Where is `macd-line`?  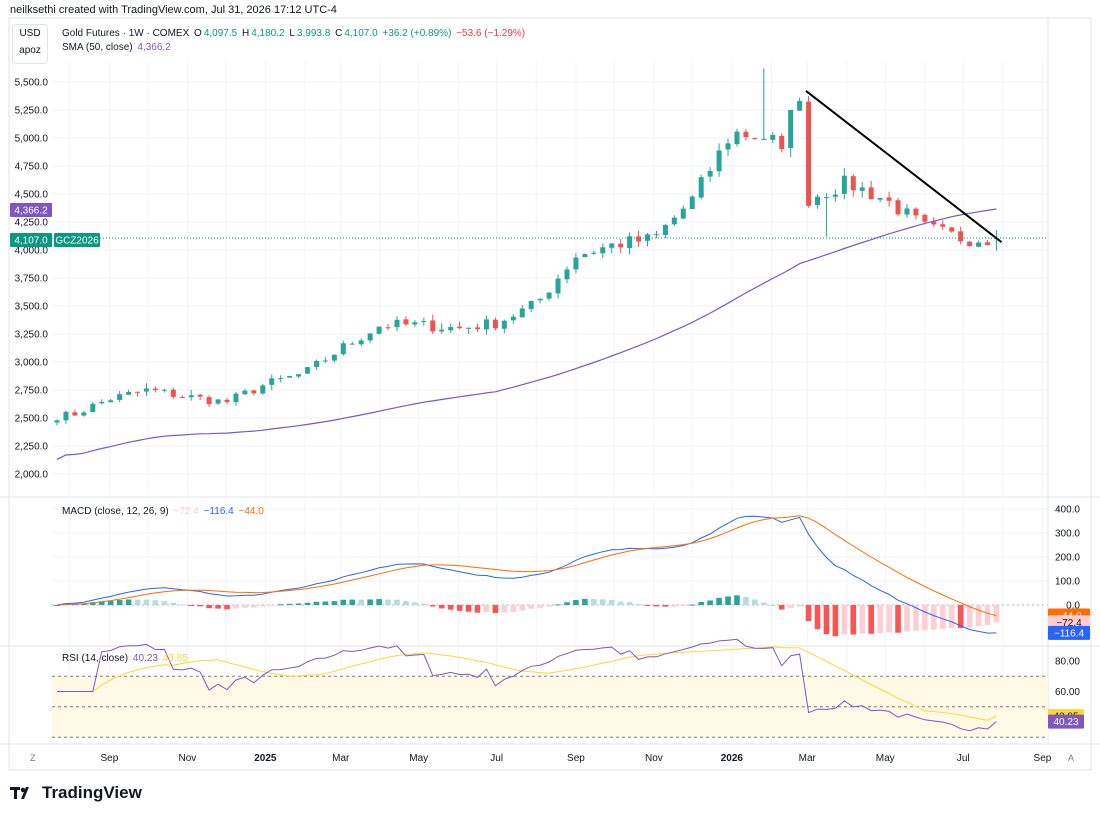 macd-line is located at coordinates (526, 574).